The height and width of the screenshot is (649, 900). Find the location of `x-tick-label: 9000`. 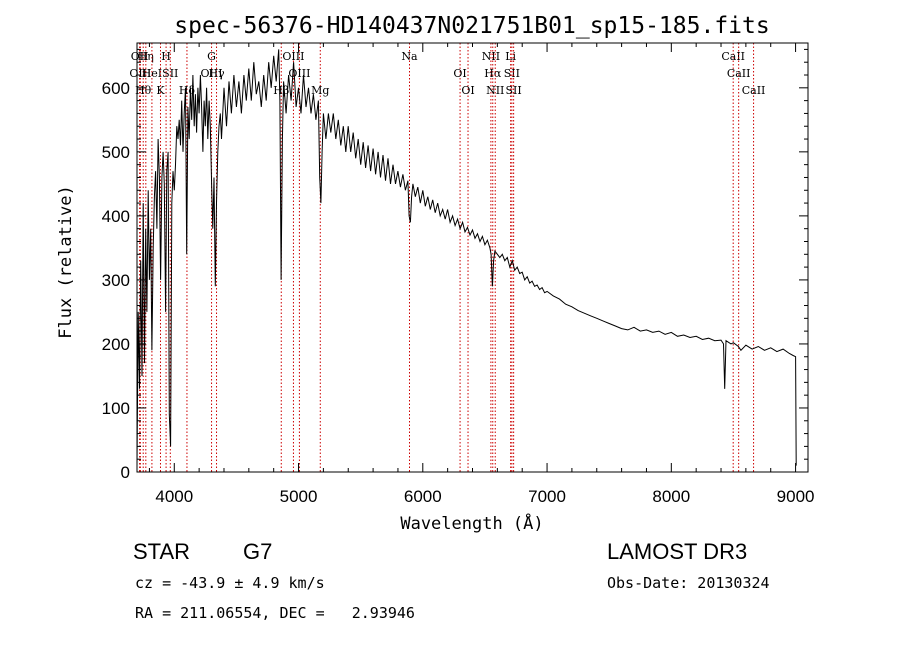

x-tick-label: 9000 is located at coordinates (796, 496).